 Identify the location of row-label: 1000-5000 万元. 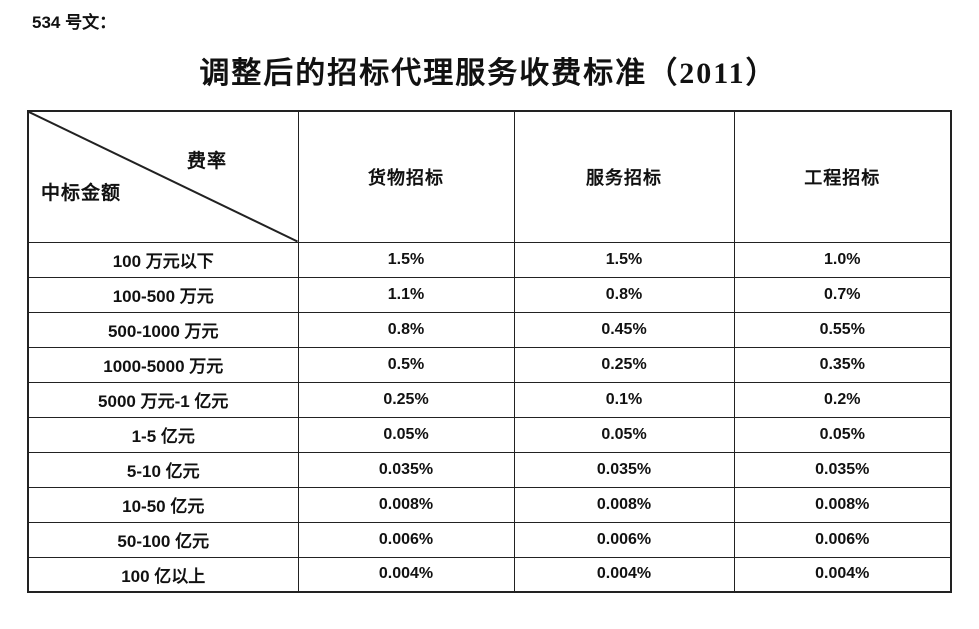
(163, 364).